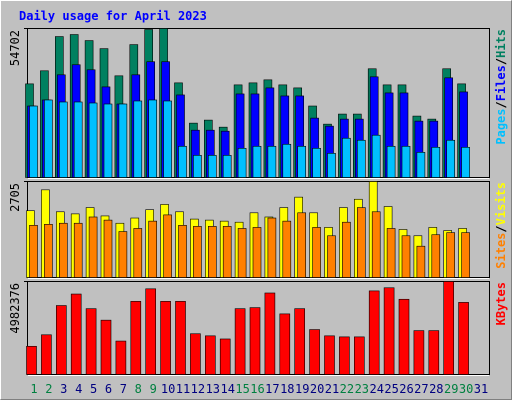 The height and width of the screenshot is (400, 512). Describe the element at coordinates (421, 389) in the screenshot. I see `x-tick-label: 27` at that location.